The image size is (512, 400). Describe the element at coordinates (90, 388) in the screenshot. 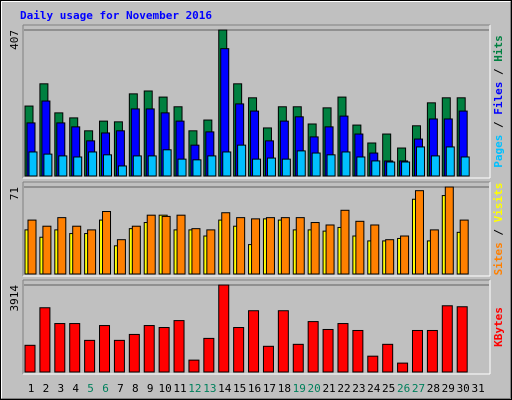

I see `x-tick-label: 5` at that location.